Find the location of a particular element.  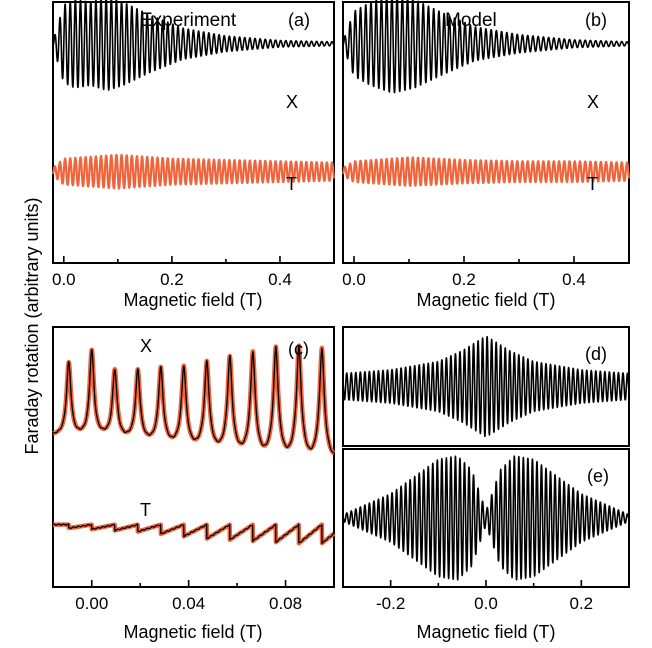

panel-a-series-t-label: T is located at coordinates (291, 184).